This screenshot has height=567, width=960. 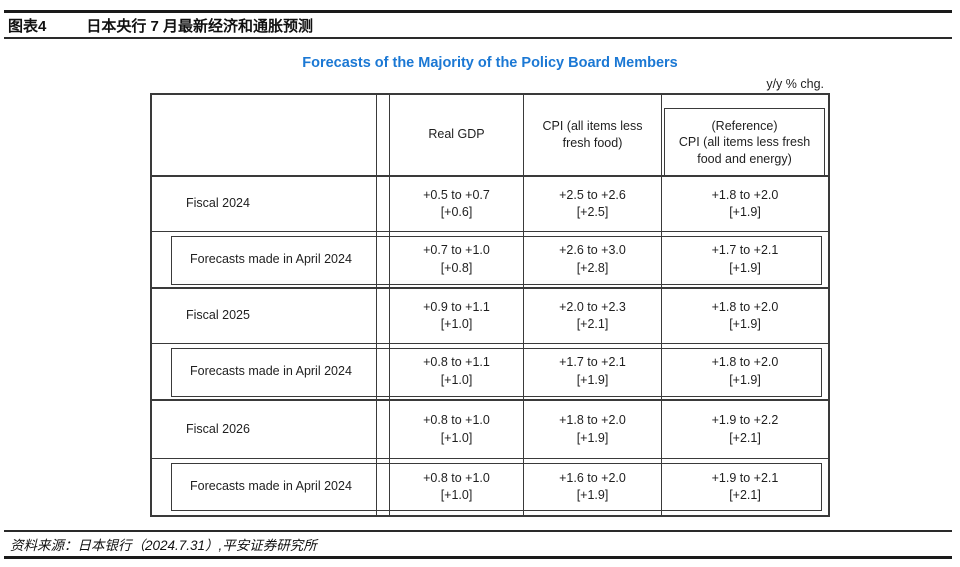 What do you see at coordinates (592, 194) in the screenshot?
I see `value-range: +2.5 to +2.6` at bounding box center [592, 194].